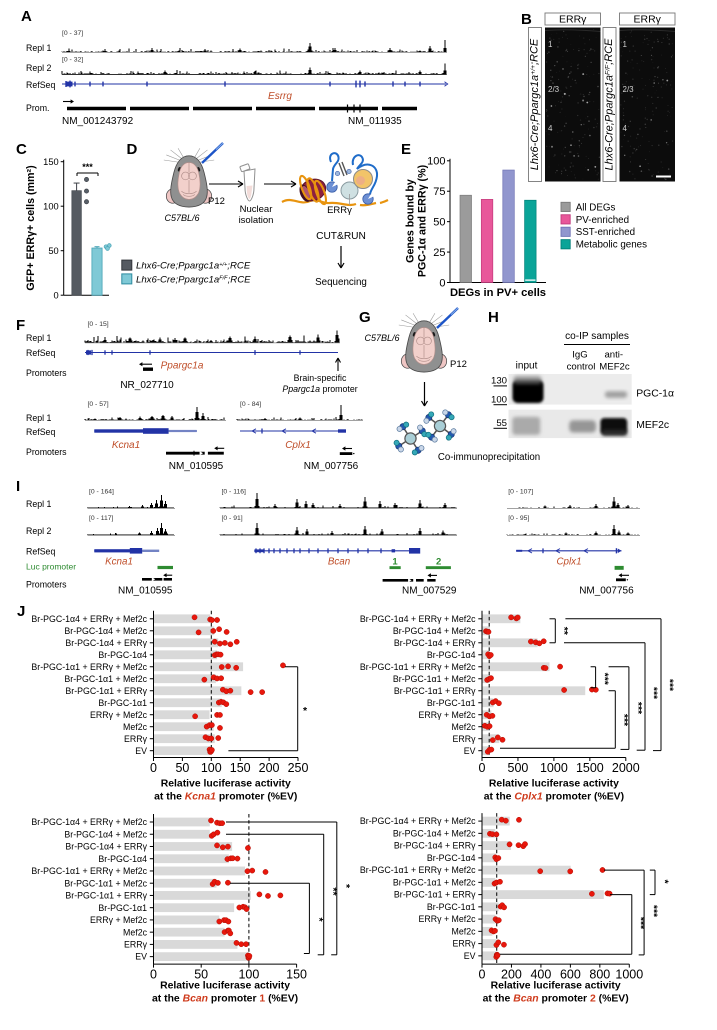 This screenshot has width=717, height=1030. What do you see at coordinates (39, 48) in the screenshot?
I see `svg-text: Repl 1` at bounding box center [39, 48].